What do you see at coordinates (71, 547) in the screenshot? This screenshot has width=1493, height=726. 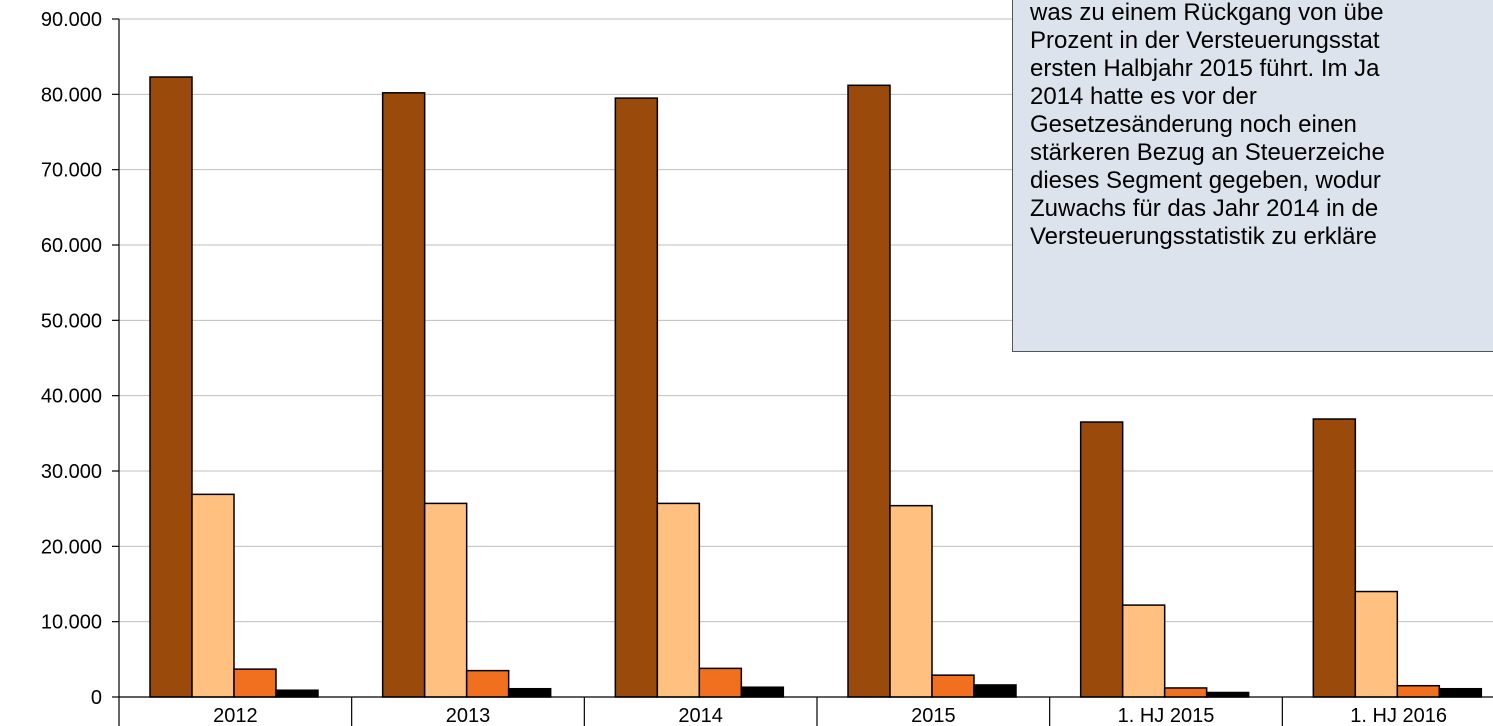 I see `y-tick-label: 20.000` at bounding box center [71, 547].